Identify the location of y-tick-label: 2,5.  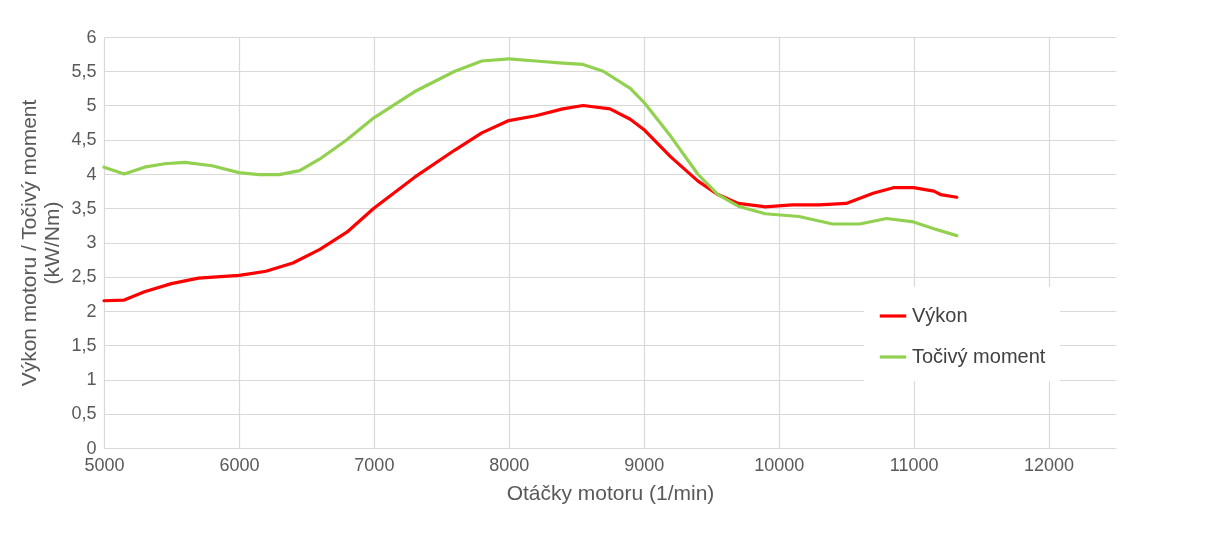
(84, 276).